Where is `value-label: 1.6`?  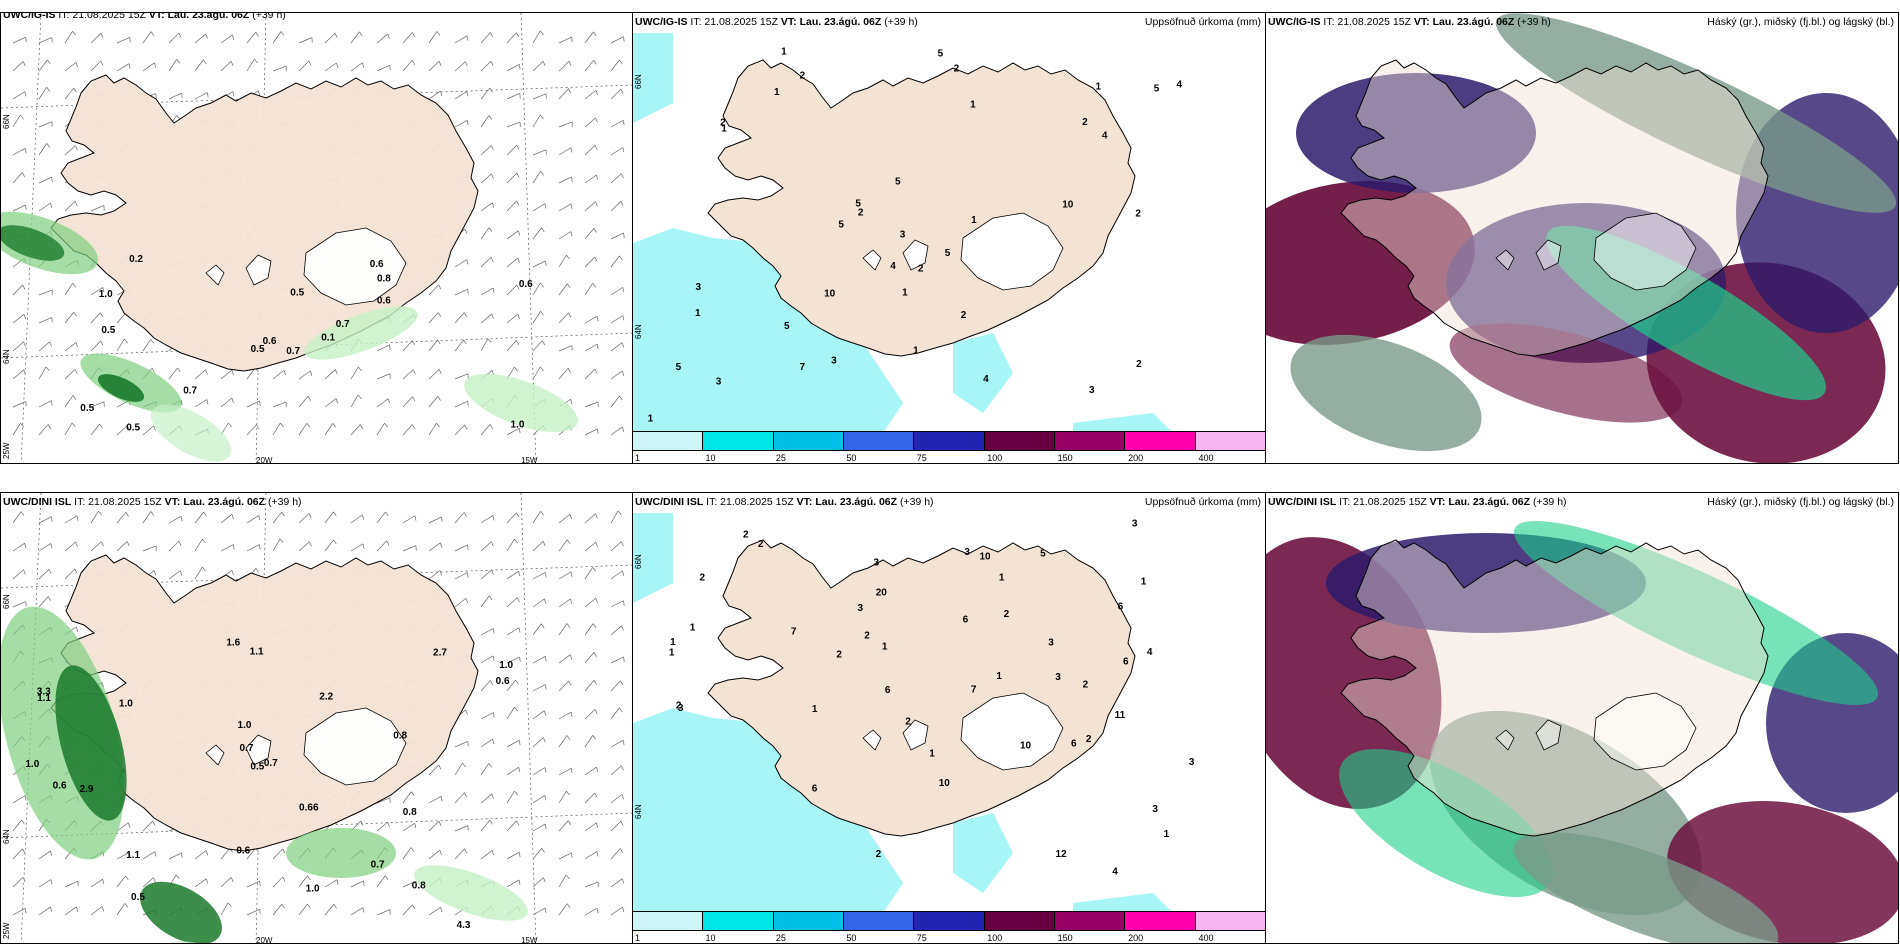
value-label: 1.6 is located at coordinates (233, 642).